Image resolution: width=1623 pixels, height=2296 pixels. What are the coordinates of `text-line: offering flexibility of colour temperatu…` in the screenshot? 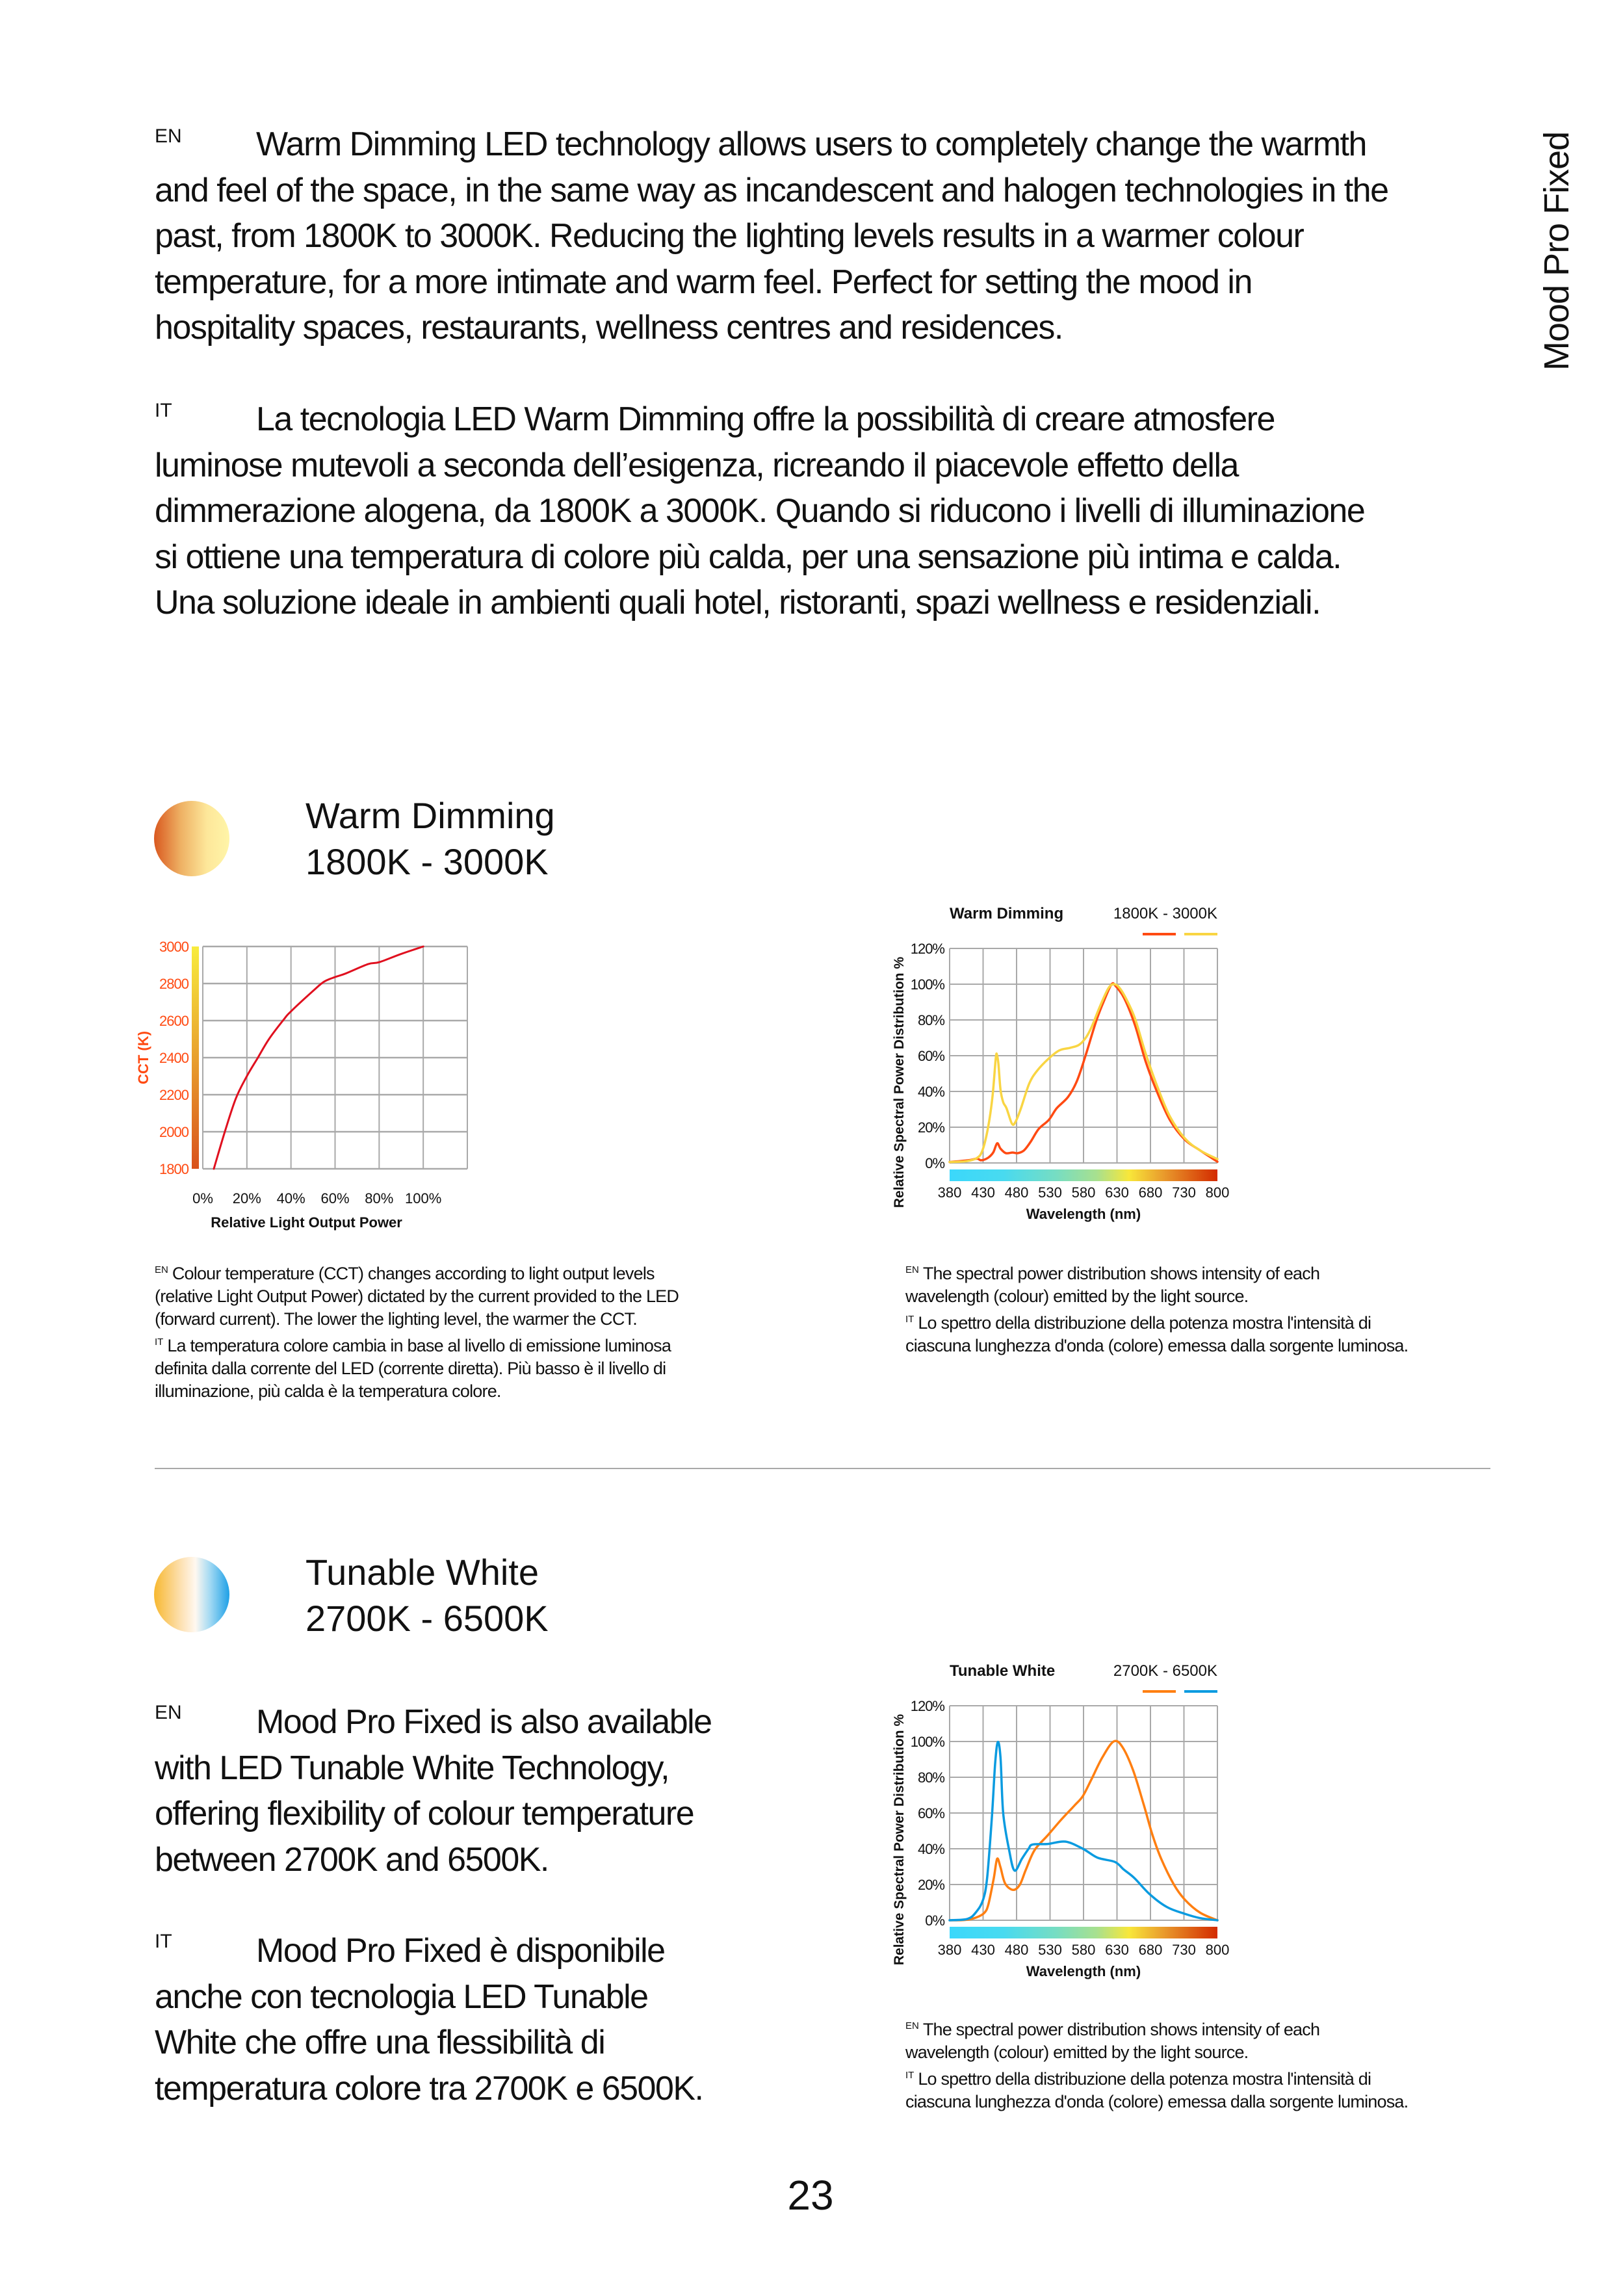 It's located at (425, 1814).